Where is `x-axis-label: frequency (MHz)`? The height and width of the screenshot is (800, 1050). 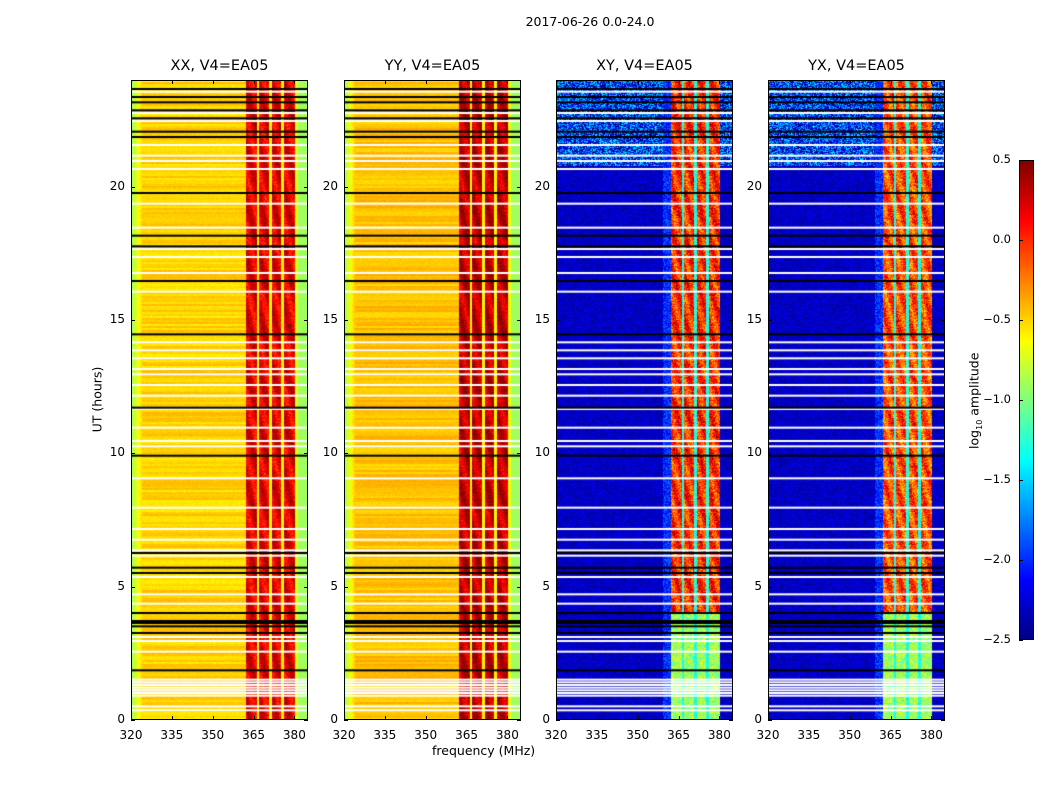 x-axis-label: frequency (MHz) is located at coordinates (484, 750).